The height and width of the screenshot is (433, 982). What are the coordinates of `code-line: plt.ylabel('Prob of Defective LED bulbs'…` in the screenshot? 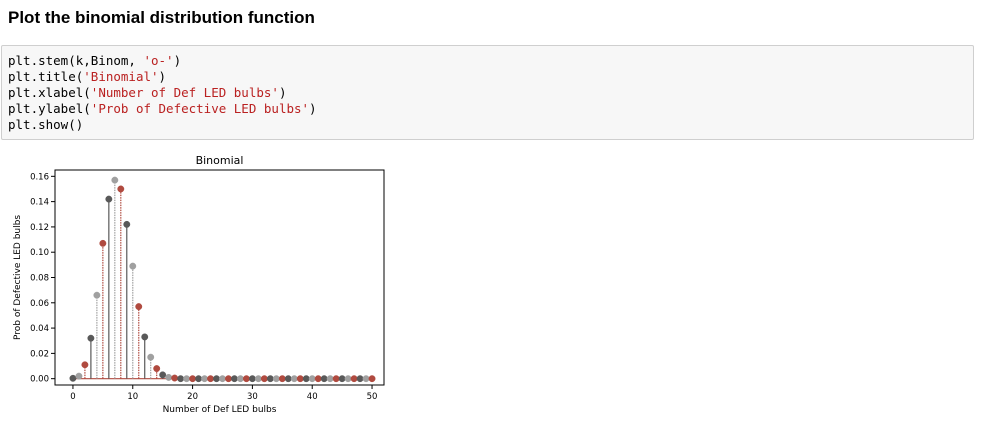 It's located at (490, 109).